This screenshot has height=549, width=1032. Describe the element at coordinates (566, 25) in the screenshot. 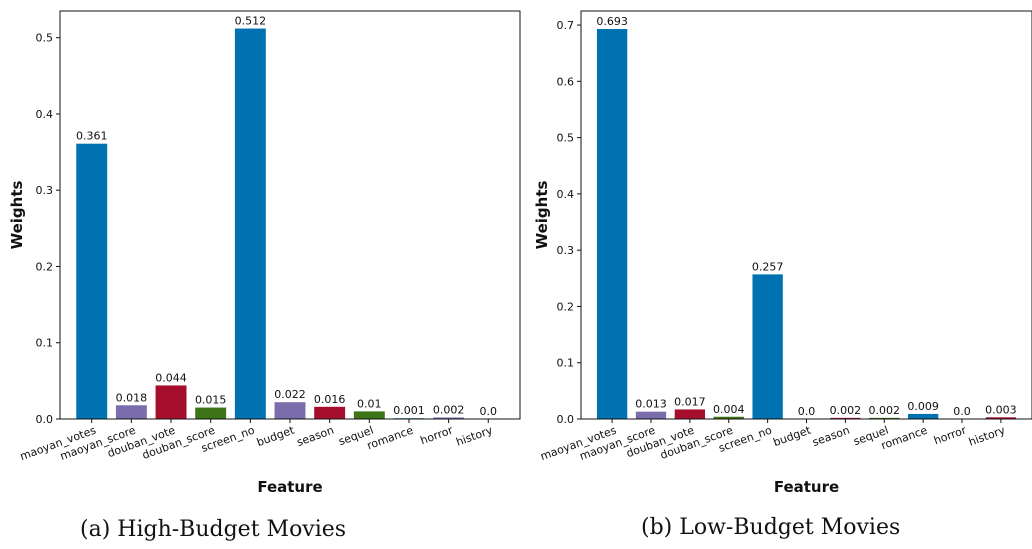

I see `y-tick-label: 0.7` at that location.